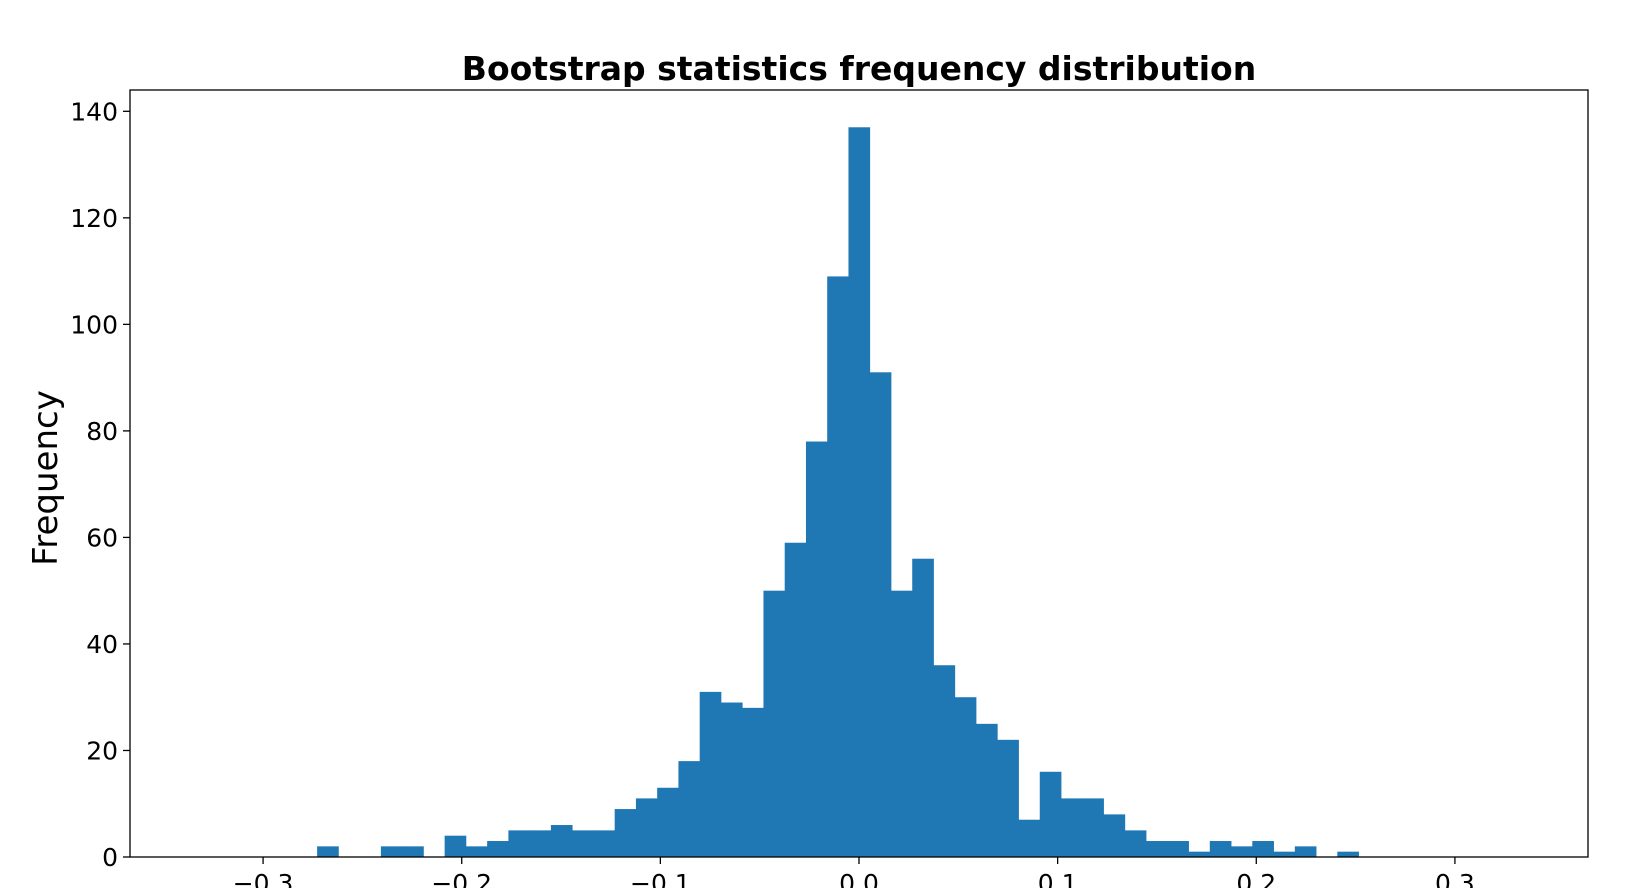 This screenshot has width=1647, height=888. I want to click on y-tick-label: 20, so click(102, 750).